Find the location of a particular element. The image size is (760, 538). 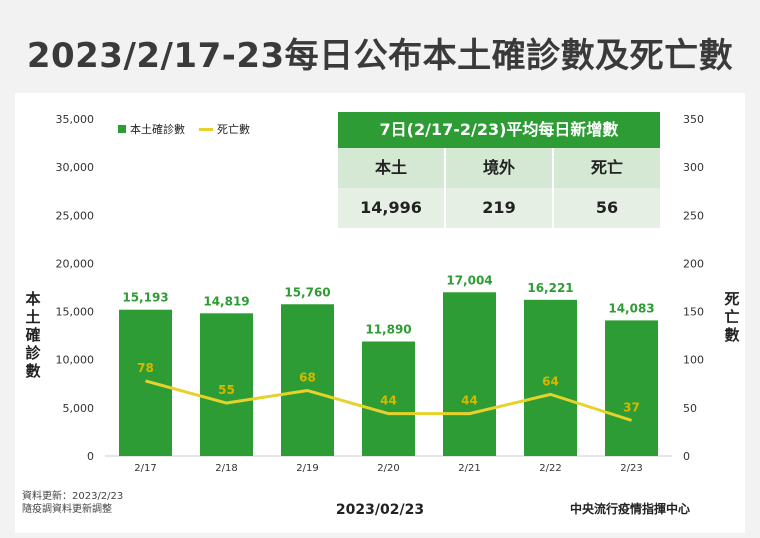

legend: 本土確診數 死亡數 is located at coordinates (184, 129).